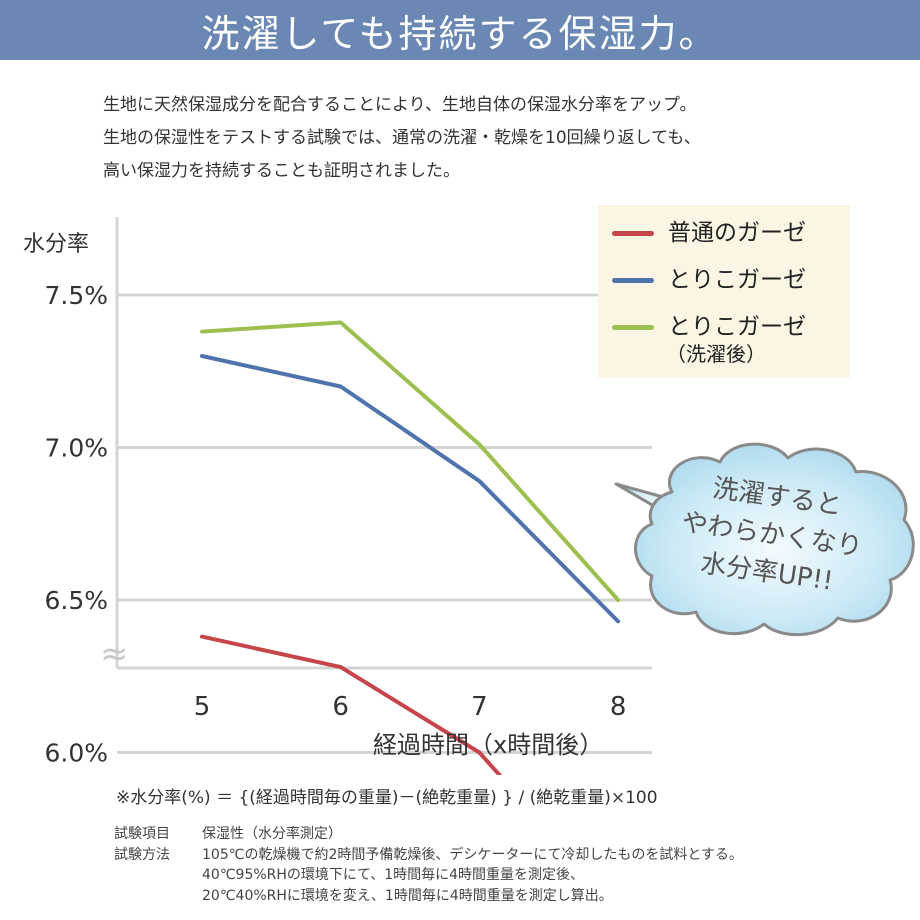 This screenshot has width=920, height=920. What do you see at coordinates (407, 895) in the screenshot?
I see `test-method-line: 20℃40%RHに環境を変え、1時間毎に4時間重量を測定し算出。` at bounding box center [407, 895].